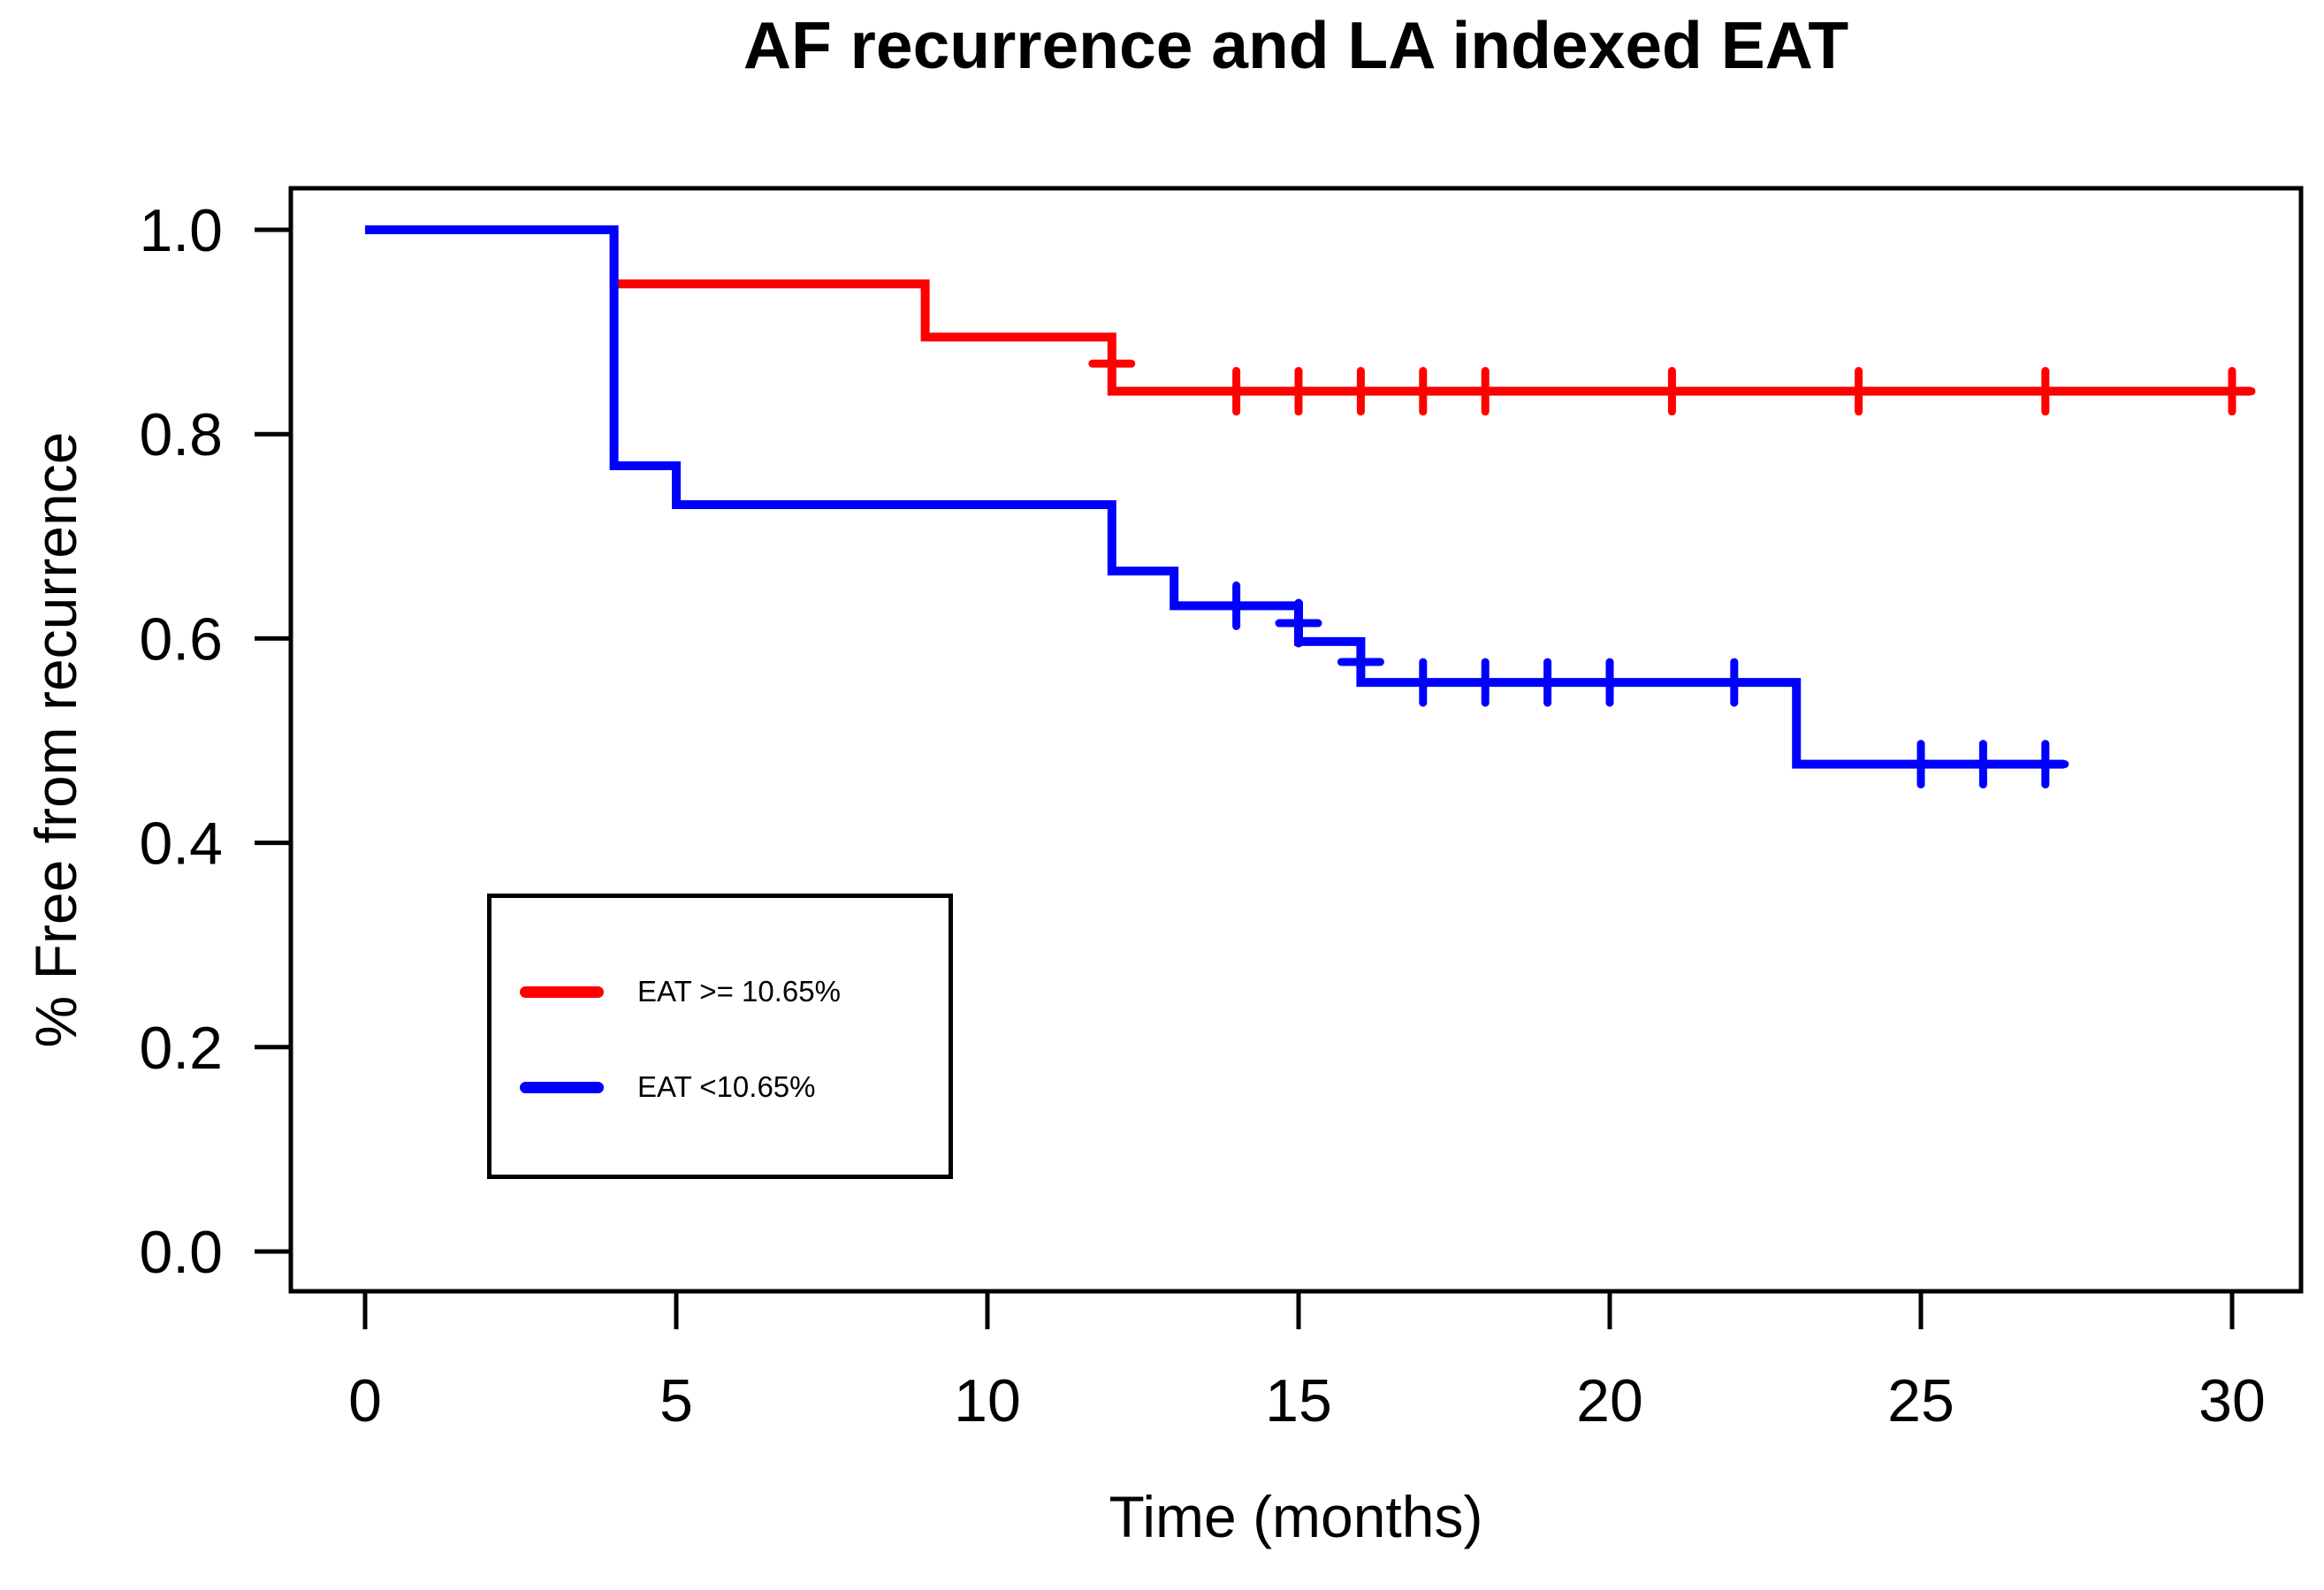 Image resolution: width=2324 pixels, height=1590 pixels. Describe the element at coordinates (2232, 1400) in the screenshot. I see `x-tick-label: 30` at that location.